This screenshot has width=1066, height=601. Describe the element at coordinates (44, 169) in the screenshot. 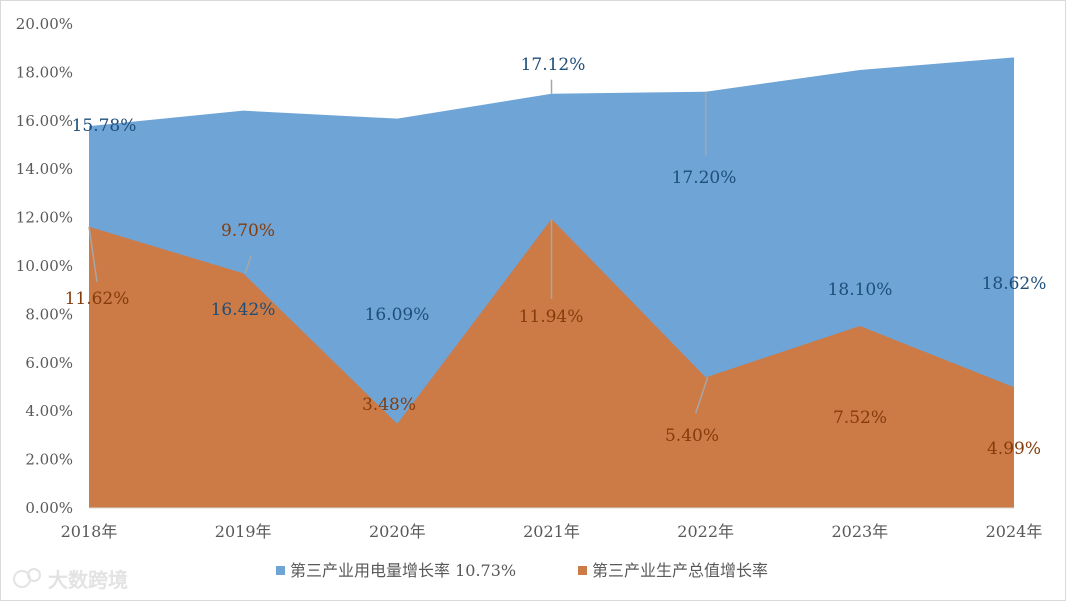

I see `y-tick-label: 14.00%` at that location.